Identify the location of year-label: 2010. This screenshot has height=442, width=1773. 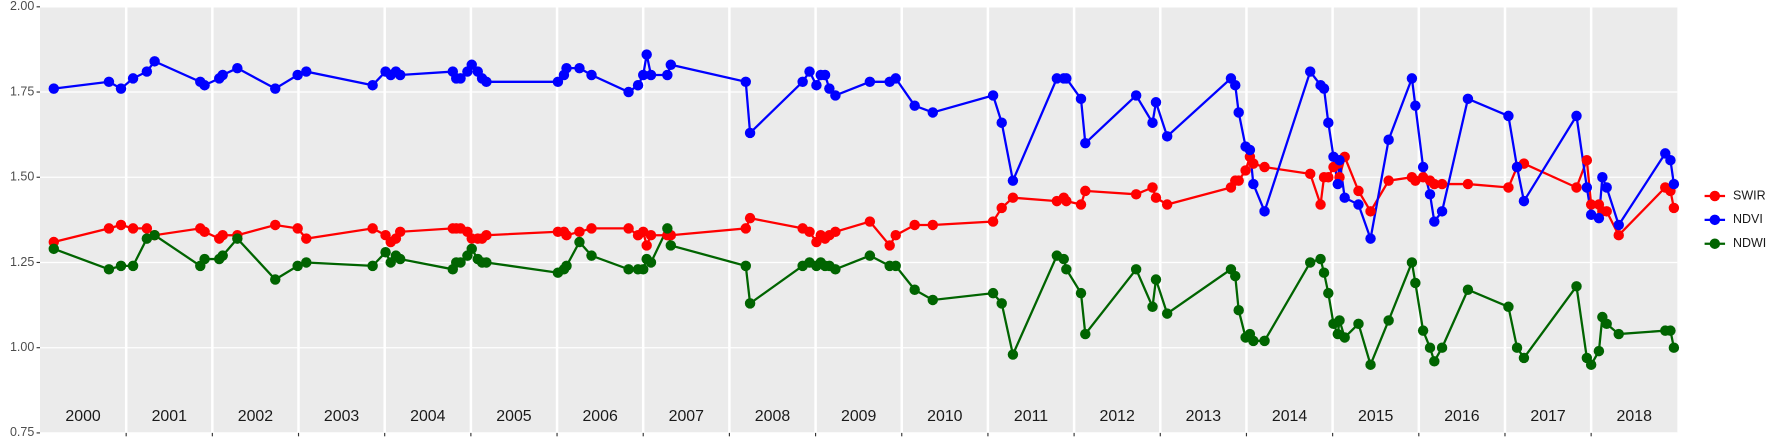
(945, 416).